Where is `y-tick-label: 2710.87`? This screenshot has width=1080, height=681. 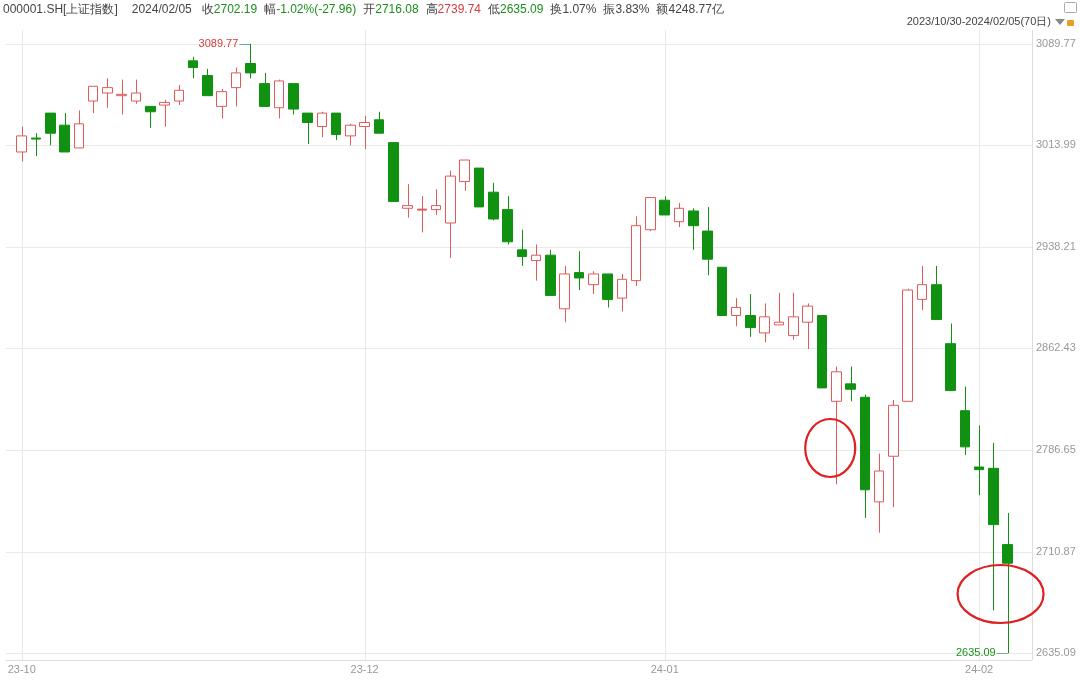
y-tick-label: 2710.87 is located at coordinates (1056, 550).